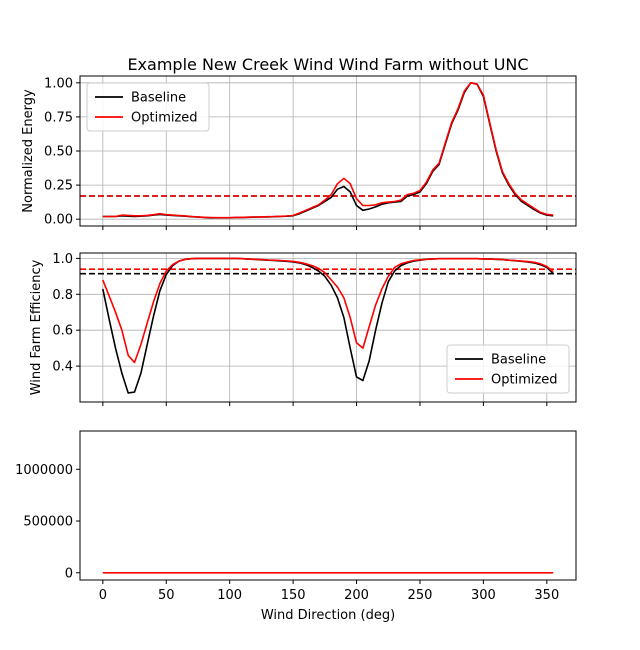 The image size is (640, 650). What do you see at coordinates (166, 595) in the screenshot?
I see `x-tick-label: 50` at bounding box center [166, 595].